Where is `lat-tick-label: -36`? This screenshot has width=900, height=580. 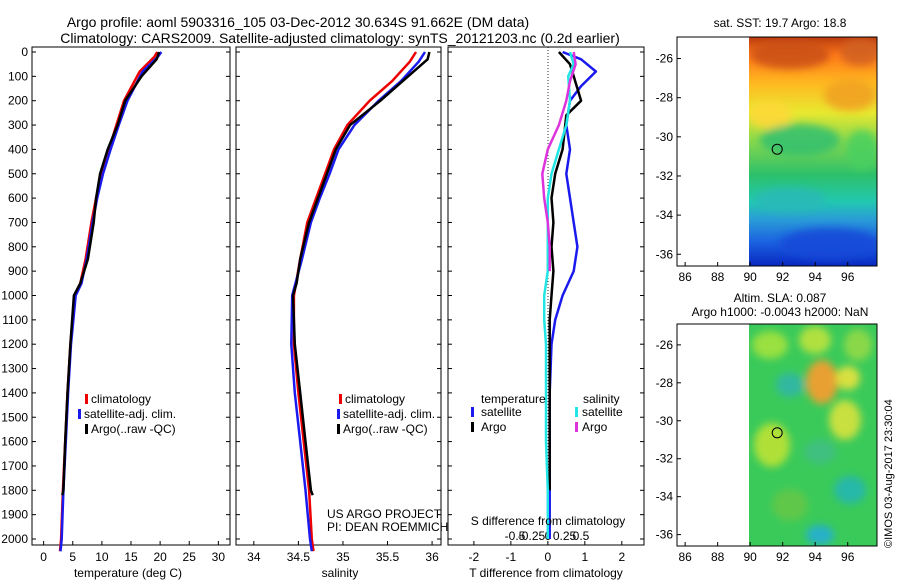
lat-tick-label: -36 is located at coordinates (665, 254).